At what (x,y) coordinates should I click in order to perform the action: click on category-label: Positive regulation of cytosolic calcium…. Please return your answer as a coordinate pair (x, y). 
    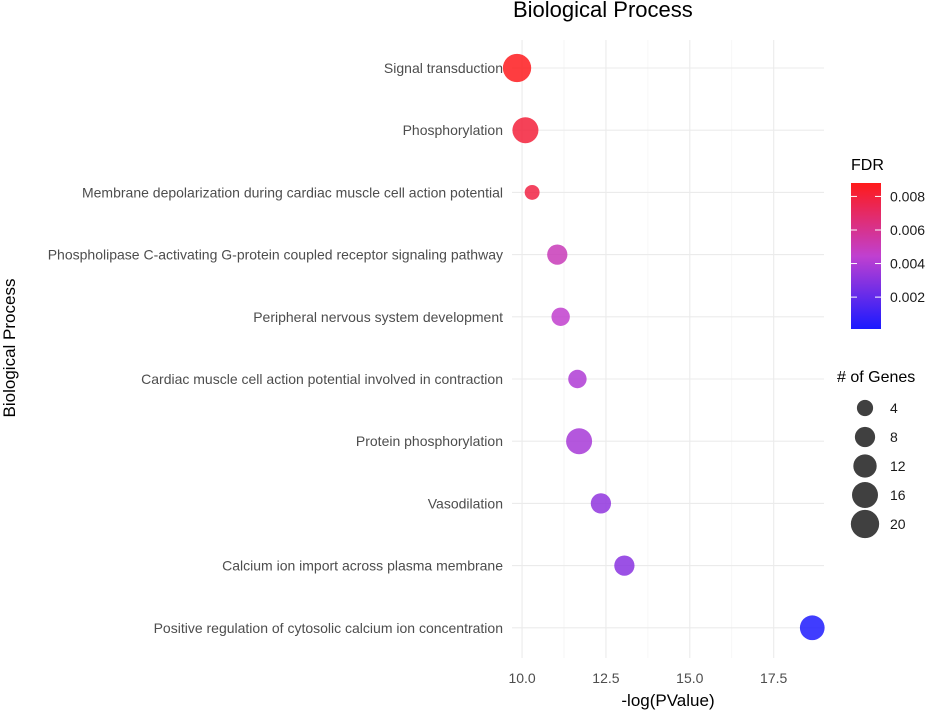
    Looking at the image, I should click on (328, 628).